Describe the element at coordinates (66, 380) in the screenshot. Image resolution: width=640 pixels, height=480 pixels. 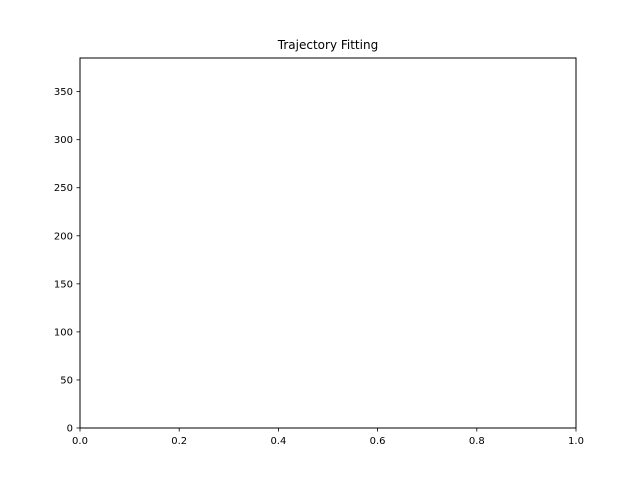
I see `y-tick-label: 50` at that location.